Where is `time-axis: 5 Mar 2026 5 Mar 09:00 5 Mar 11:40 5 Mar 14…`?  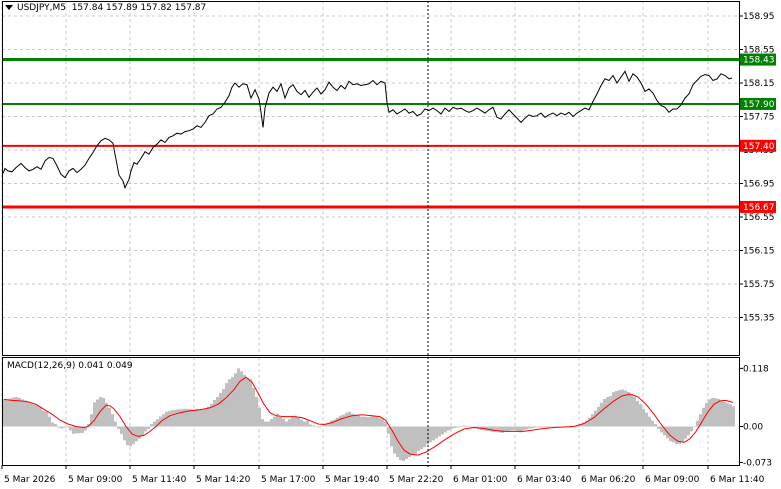
time-axis: 5 Mar 2026 5 Mar 09:00 5 Mar 11:40 5 Mar 14… is located at coordinates (383, 475).